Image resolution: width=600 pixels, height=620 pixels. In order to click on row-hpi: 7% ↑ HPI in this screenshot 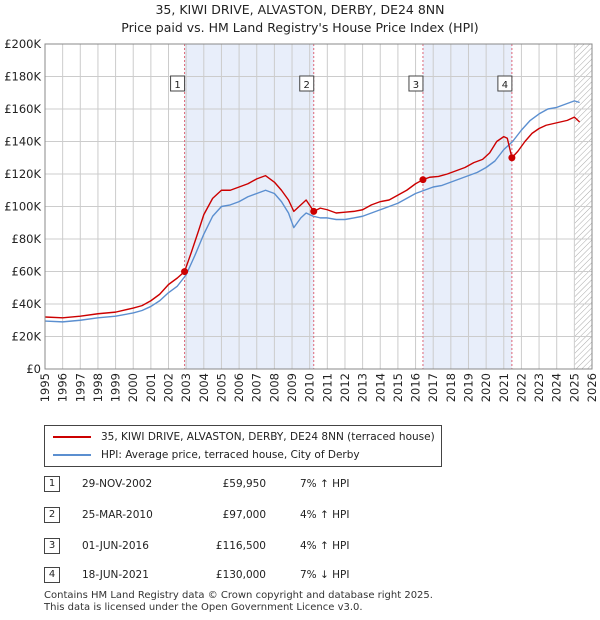, I will do `click(325, 484)`.